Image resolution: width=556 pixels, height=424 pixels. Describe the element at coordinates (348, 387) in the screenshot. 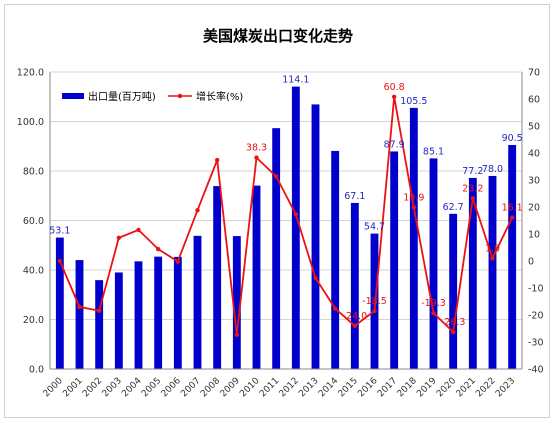

I see `x-tick-2015: 2015` at that location.